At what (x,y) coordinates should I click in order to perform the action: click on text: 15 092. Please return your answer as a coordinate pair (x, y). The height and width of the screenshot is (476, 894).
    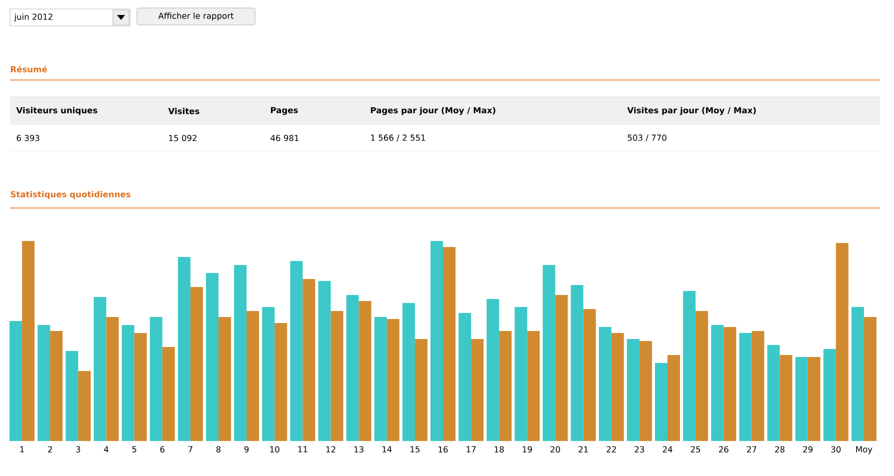
    Looking at the image, I should click on (182, 138).